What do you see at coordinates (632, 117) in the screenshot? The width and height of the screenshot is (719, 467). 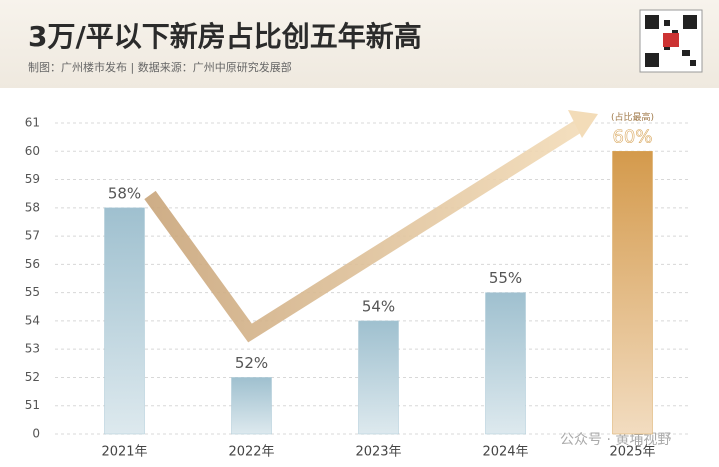 I see `annotation: (占比最高)` at bounding box center [632, 117].